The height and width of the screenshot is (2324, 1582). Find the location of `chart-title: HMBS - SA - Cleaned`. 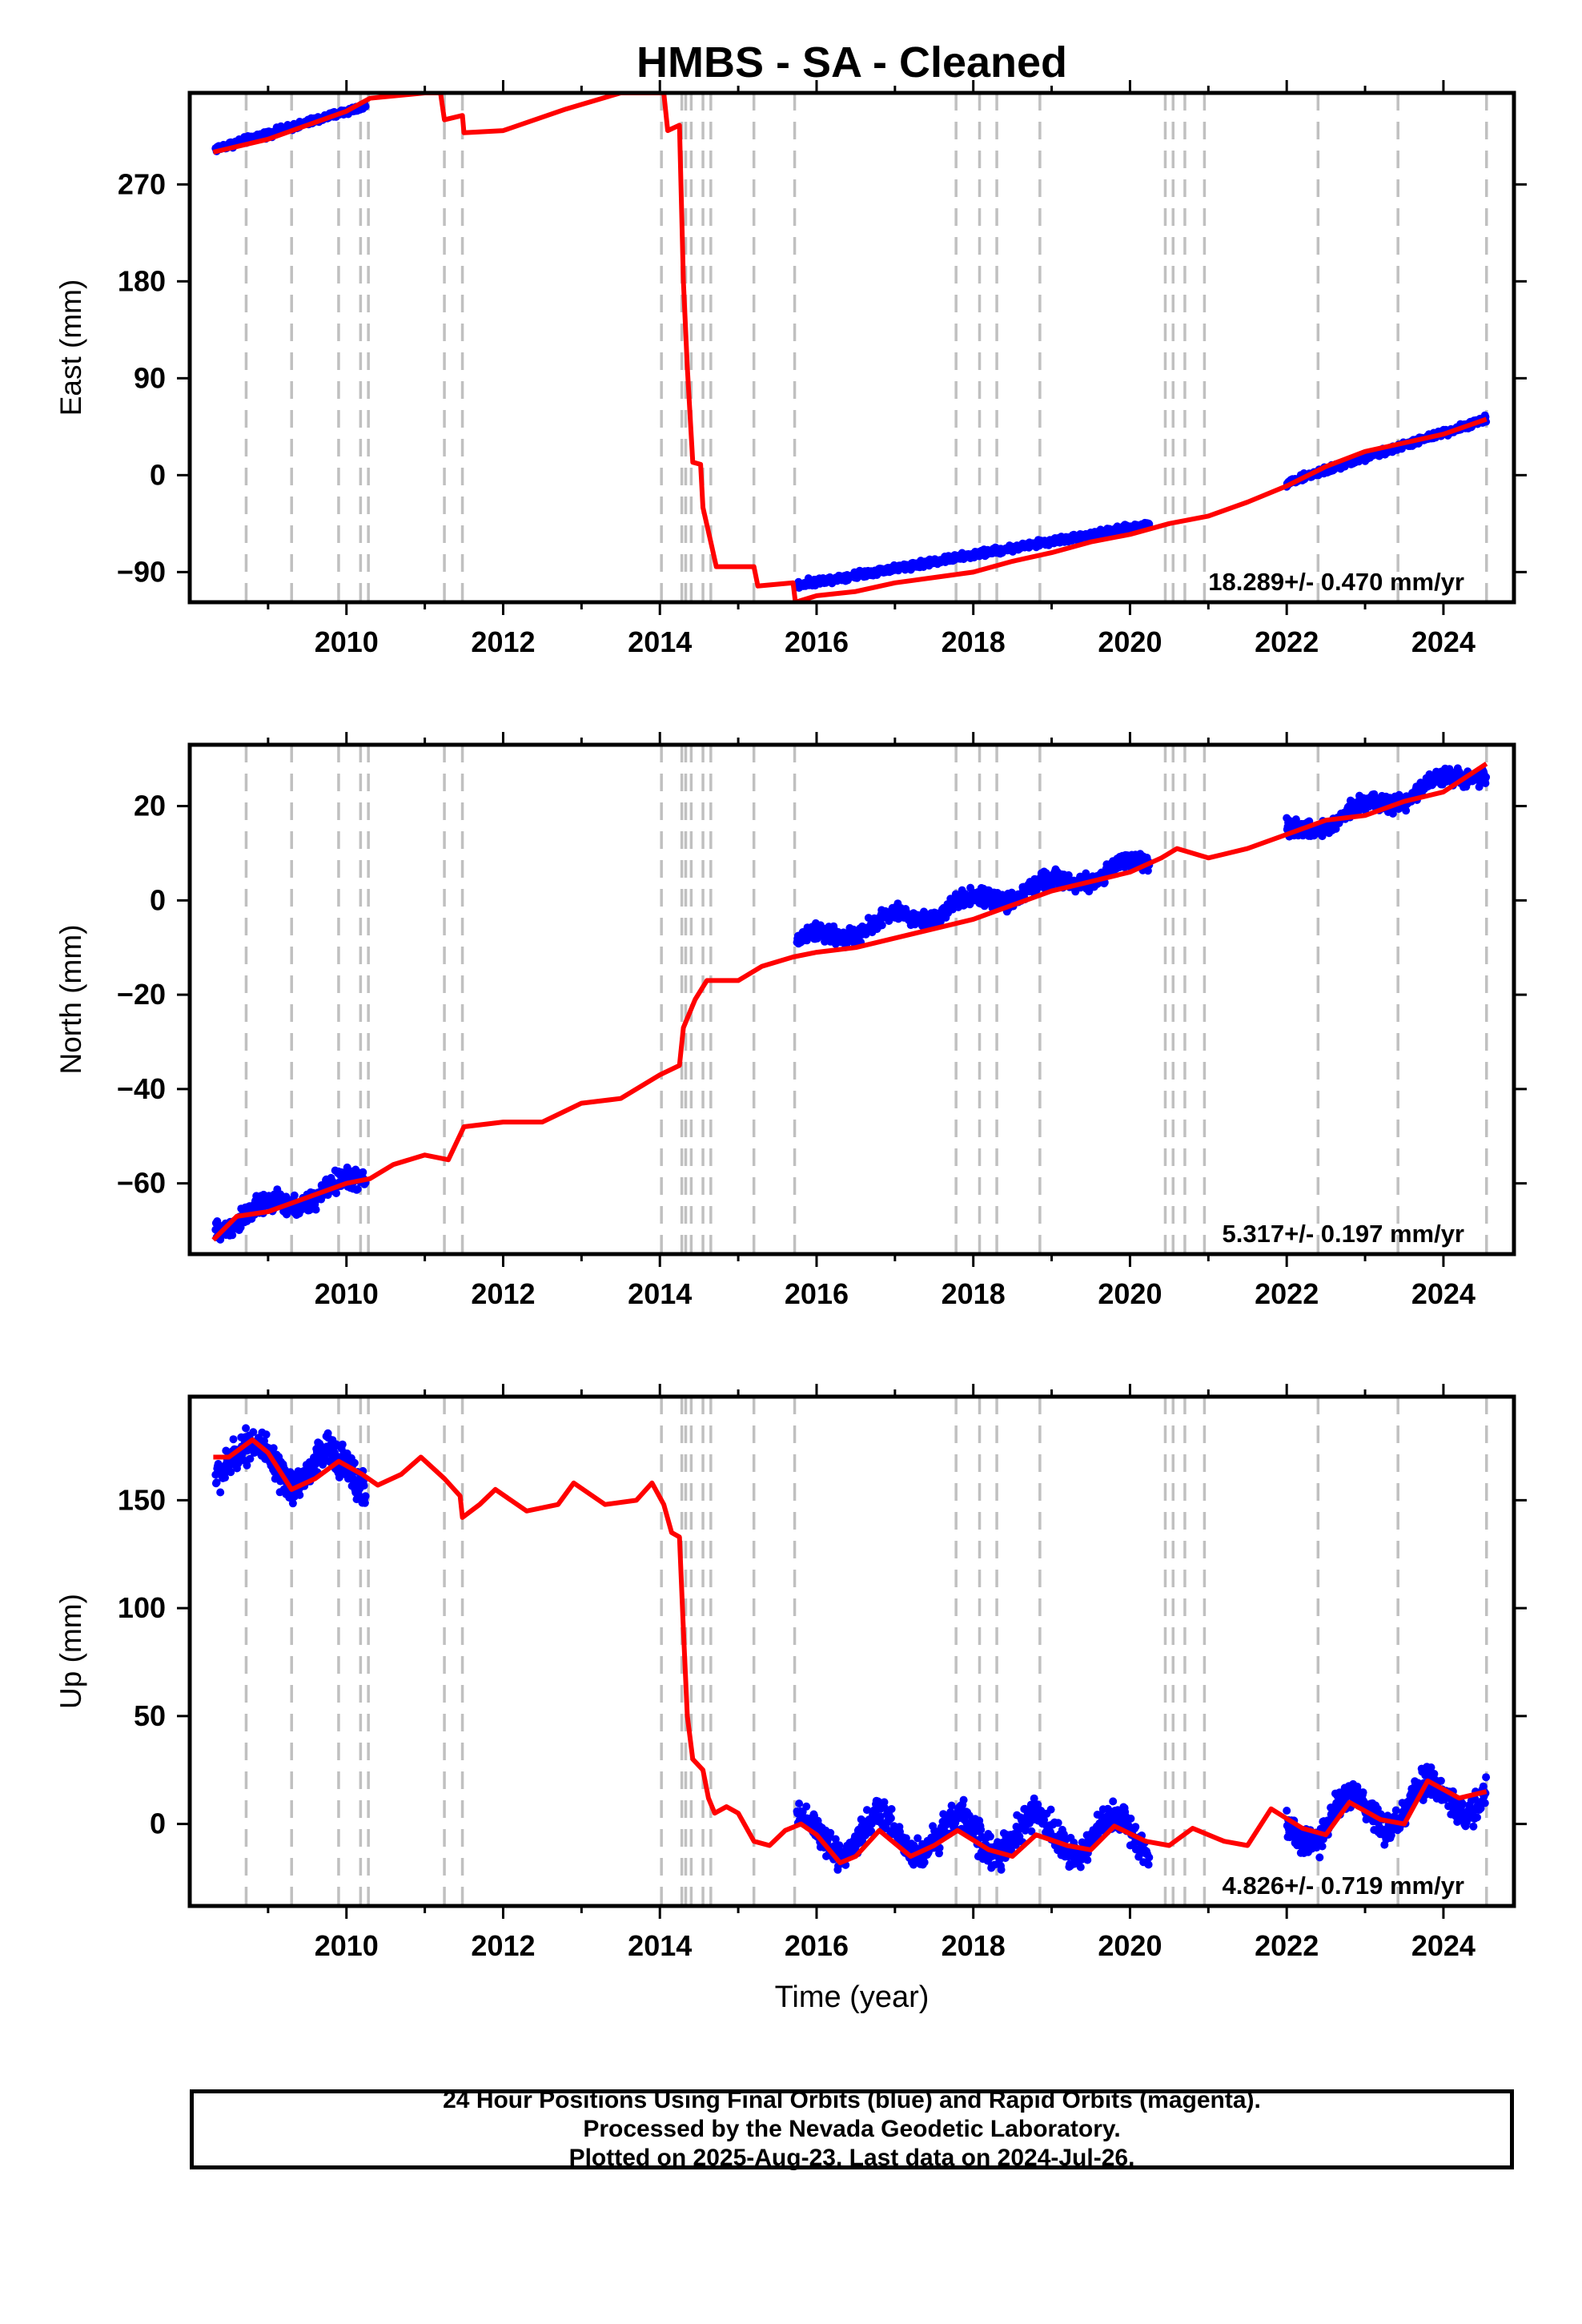

chart-title: HMBS - SA - Cleaned is located at coordinates (851, 62).